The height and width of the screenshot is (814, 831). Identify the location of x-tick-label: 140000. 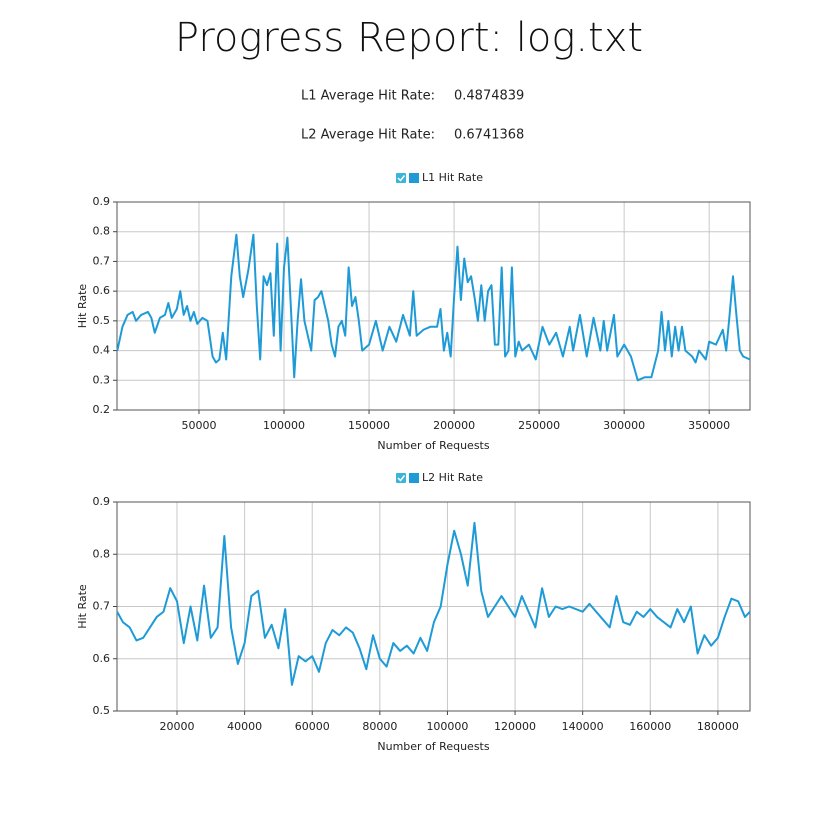
(583, 726).